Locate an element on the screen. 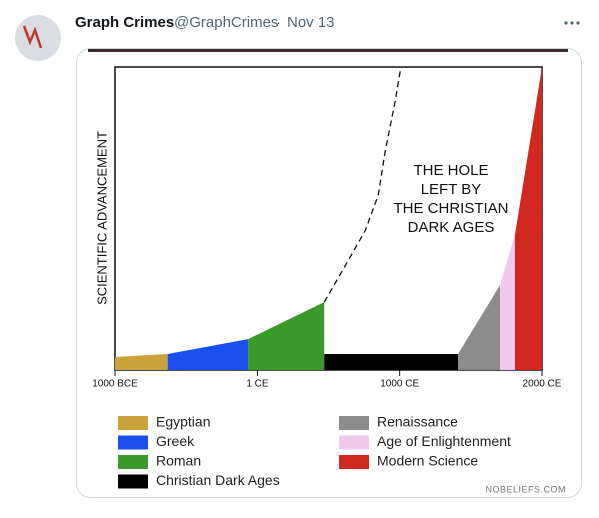  tweet-date: Nov 13 is located at coordinates (311, 22).